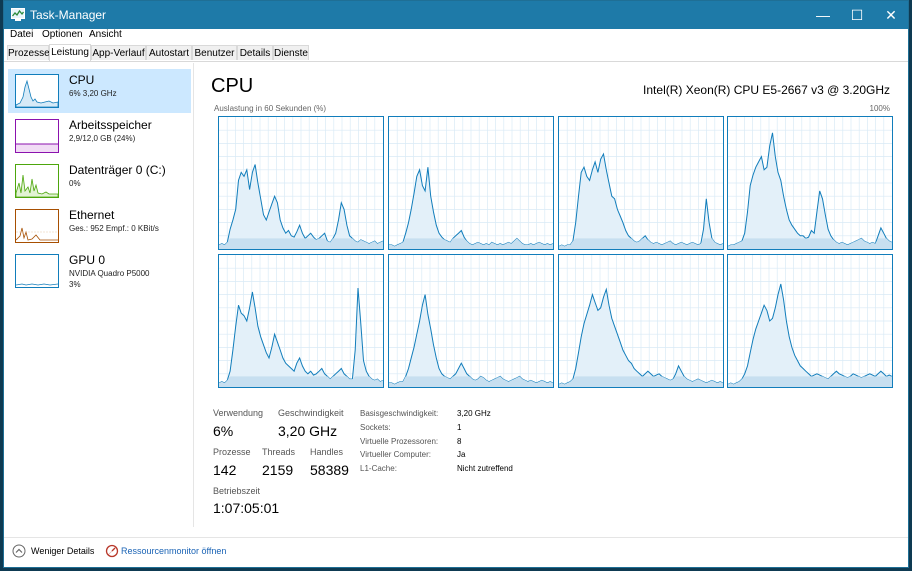 This screenshot has width=912, height=571. I want to click on processes-value: 142, so click(225, 470).